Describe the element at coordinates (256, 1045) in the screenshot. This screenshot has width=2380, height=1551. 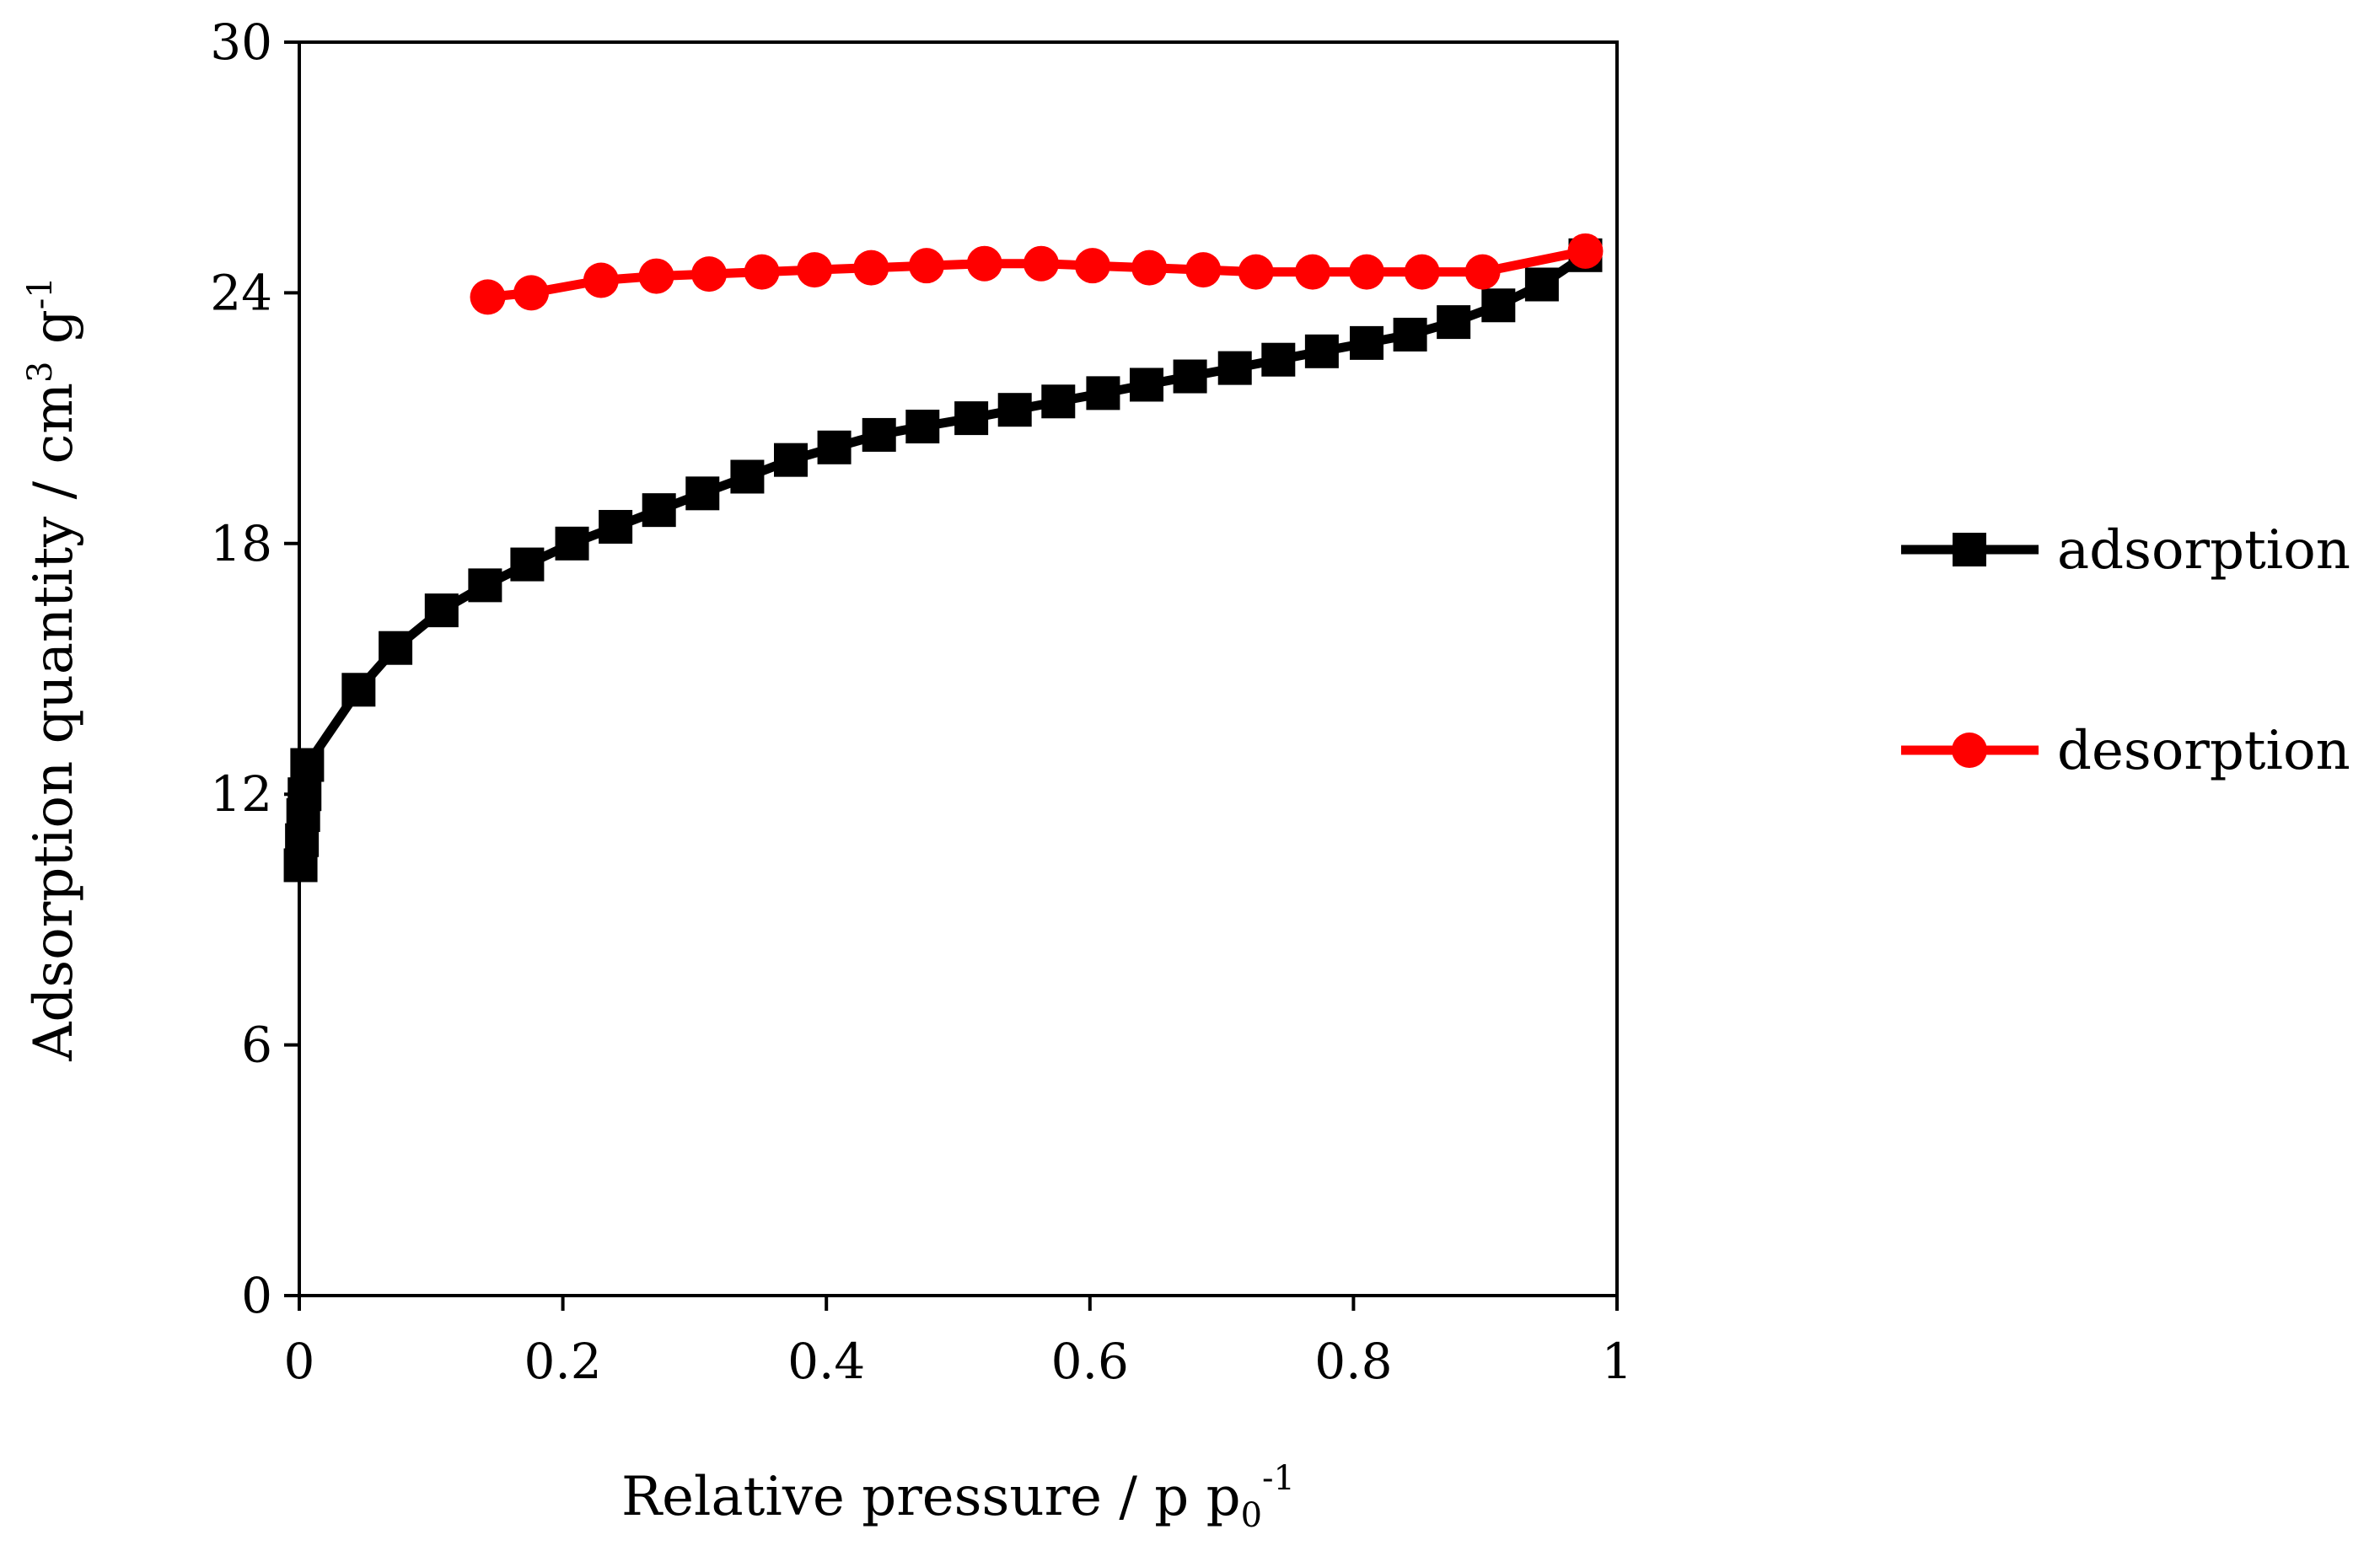
I see `y-tick-label: 6` at that location.